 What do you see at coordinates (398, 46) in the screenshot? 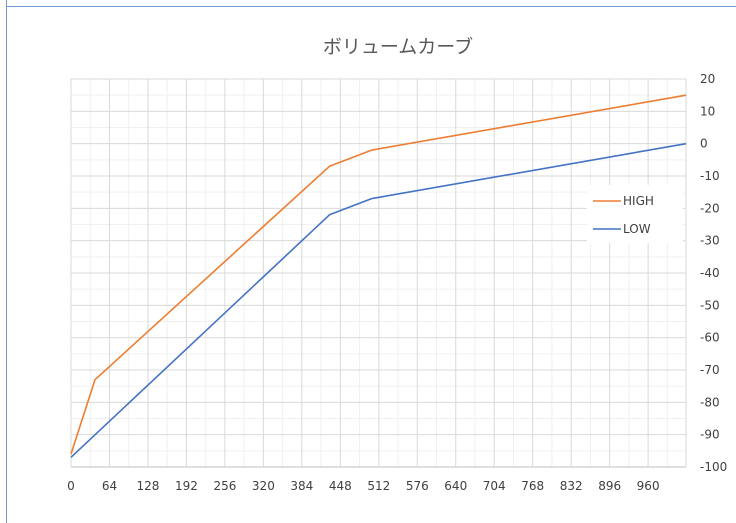
I see `chart-title: ボリュームカーブ` at bounding box center [398, 46].